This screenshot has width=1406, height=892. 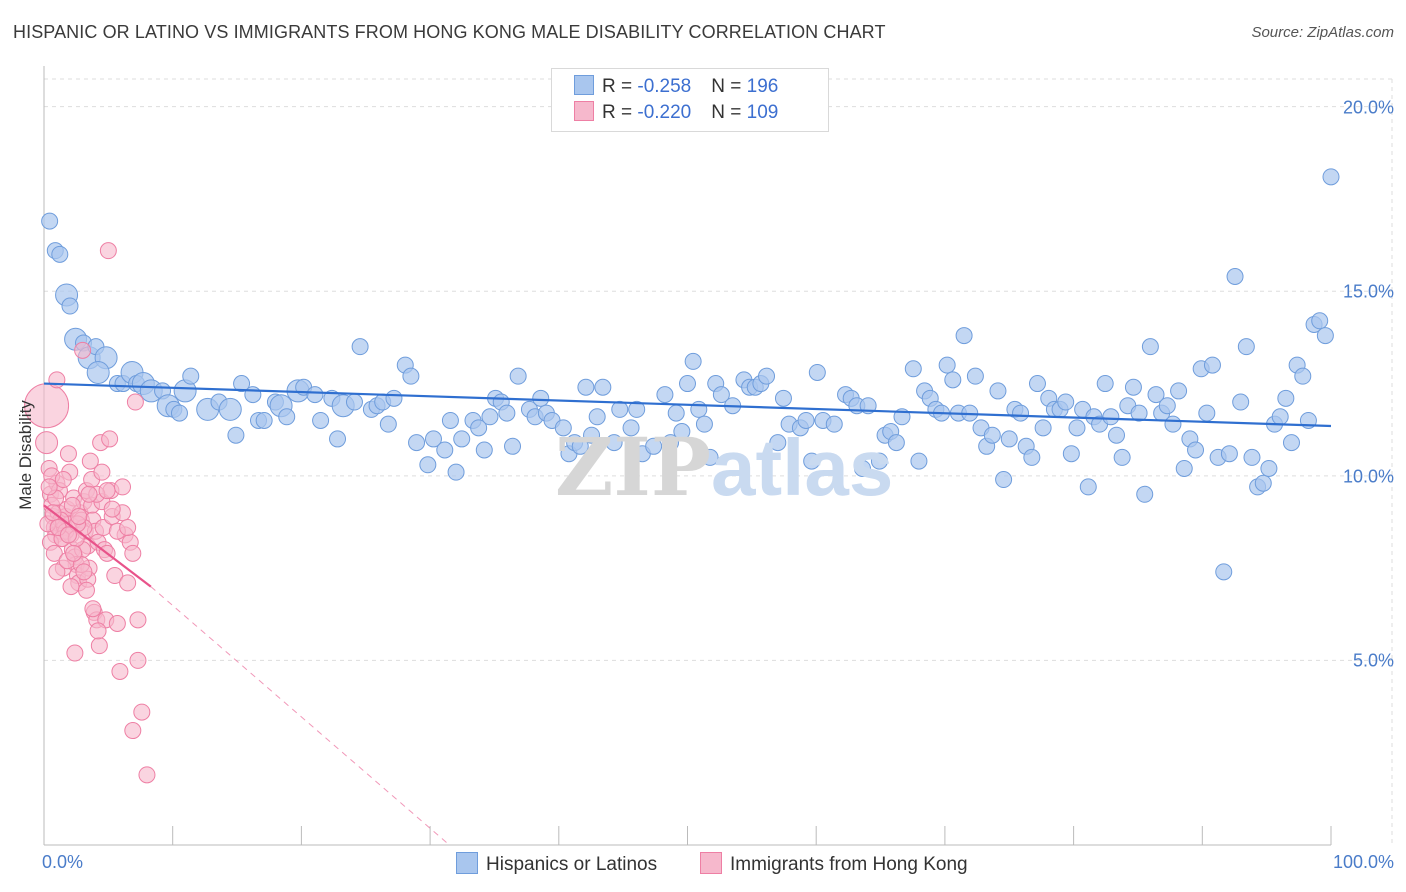 I want to click on legend-item-hongkong: Immigrants from Hong Kong, so click(x=834, y=864).